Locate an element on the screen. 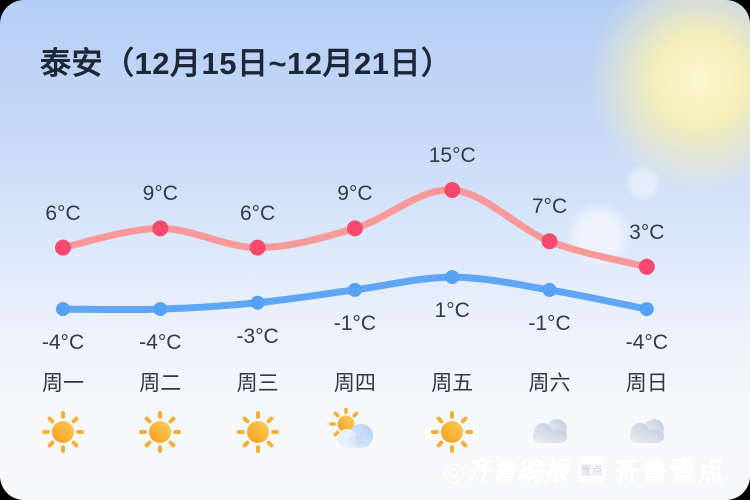 The width and height of the screenshot is (750, 500). watermark: ◎齐鲁晚报 壹点 齐鲁壹点 is located at coordinates (584, 469).